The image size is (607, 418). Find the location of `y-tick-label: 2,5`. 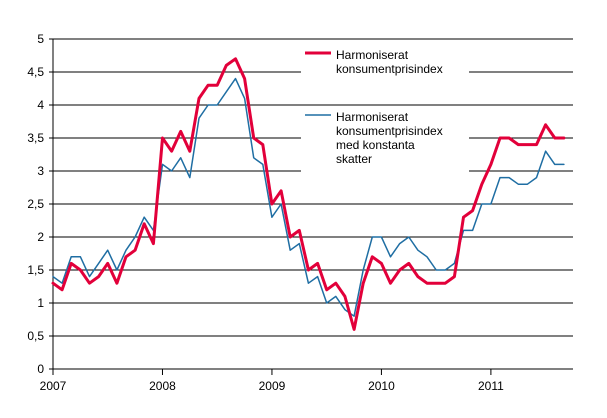

y-tick-label: 2,5 is located at coordinates (35, 204).